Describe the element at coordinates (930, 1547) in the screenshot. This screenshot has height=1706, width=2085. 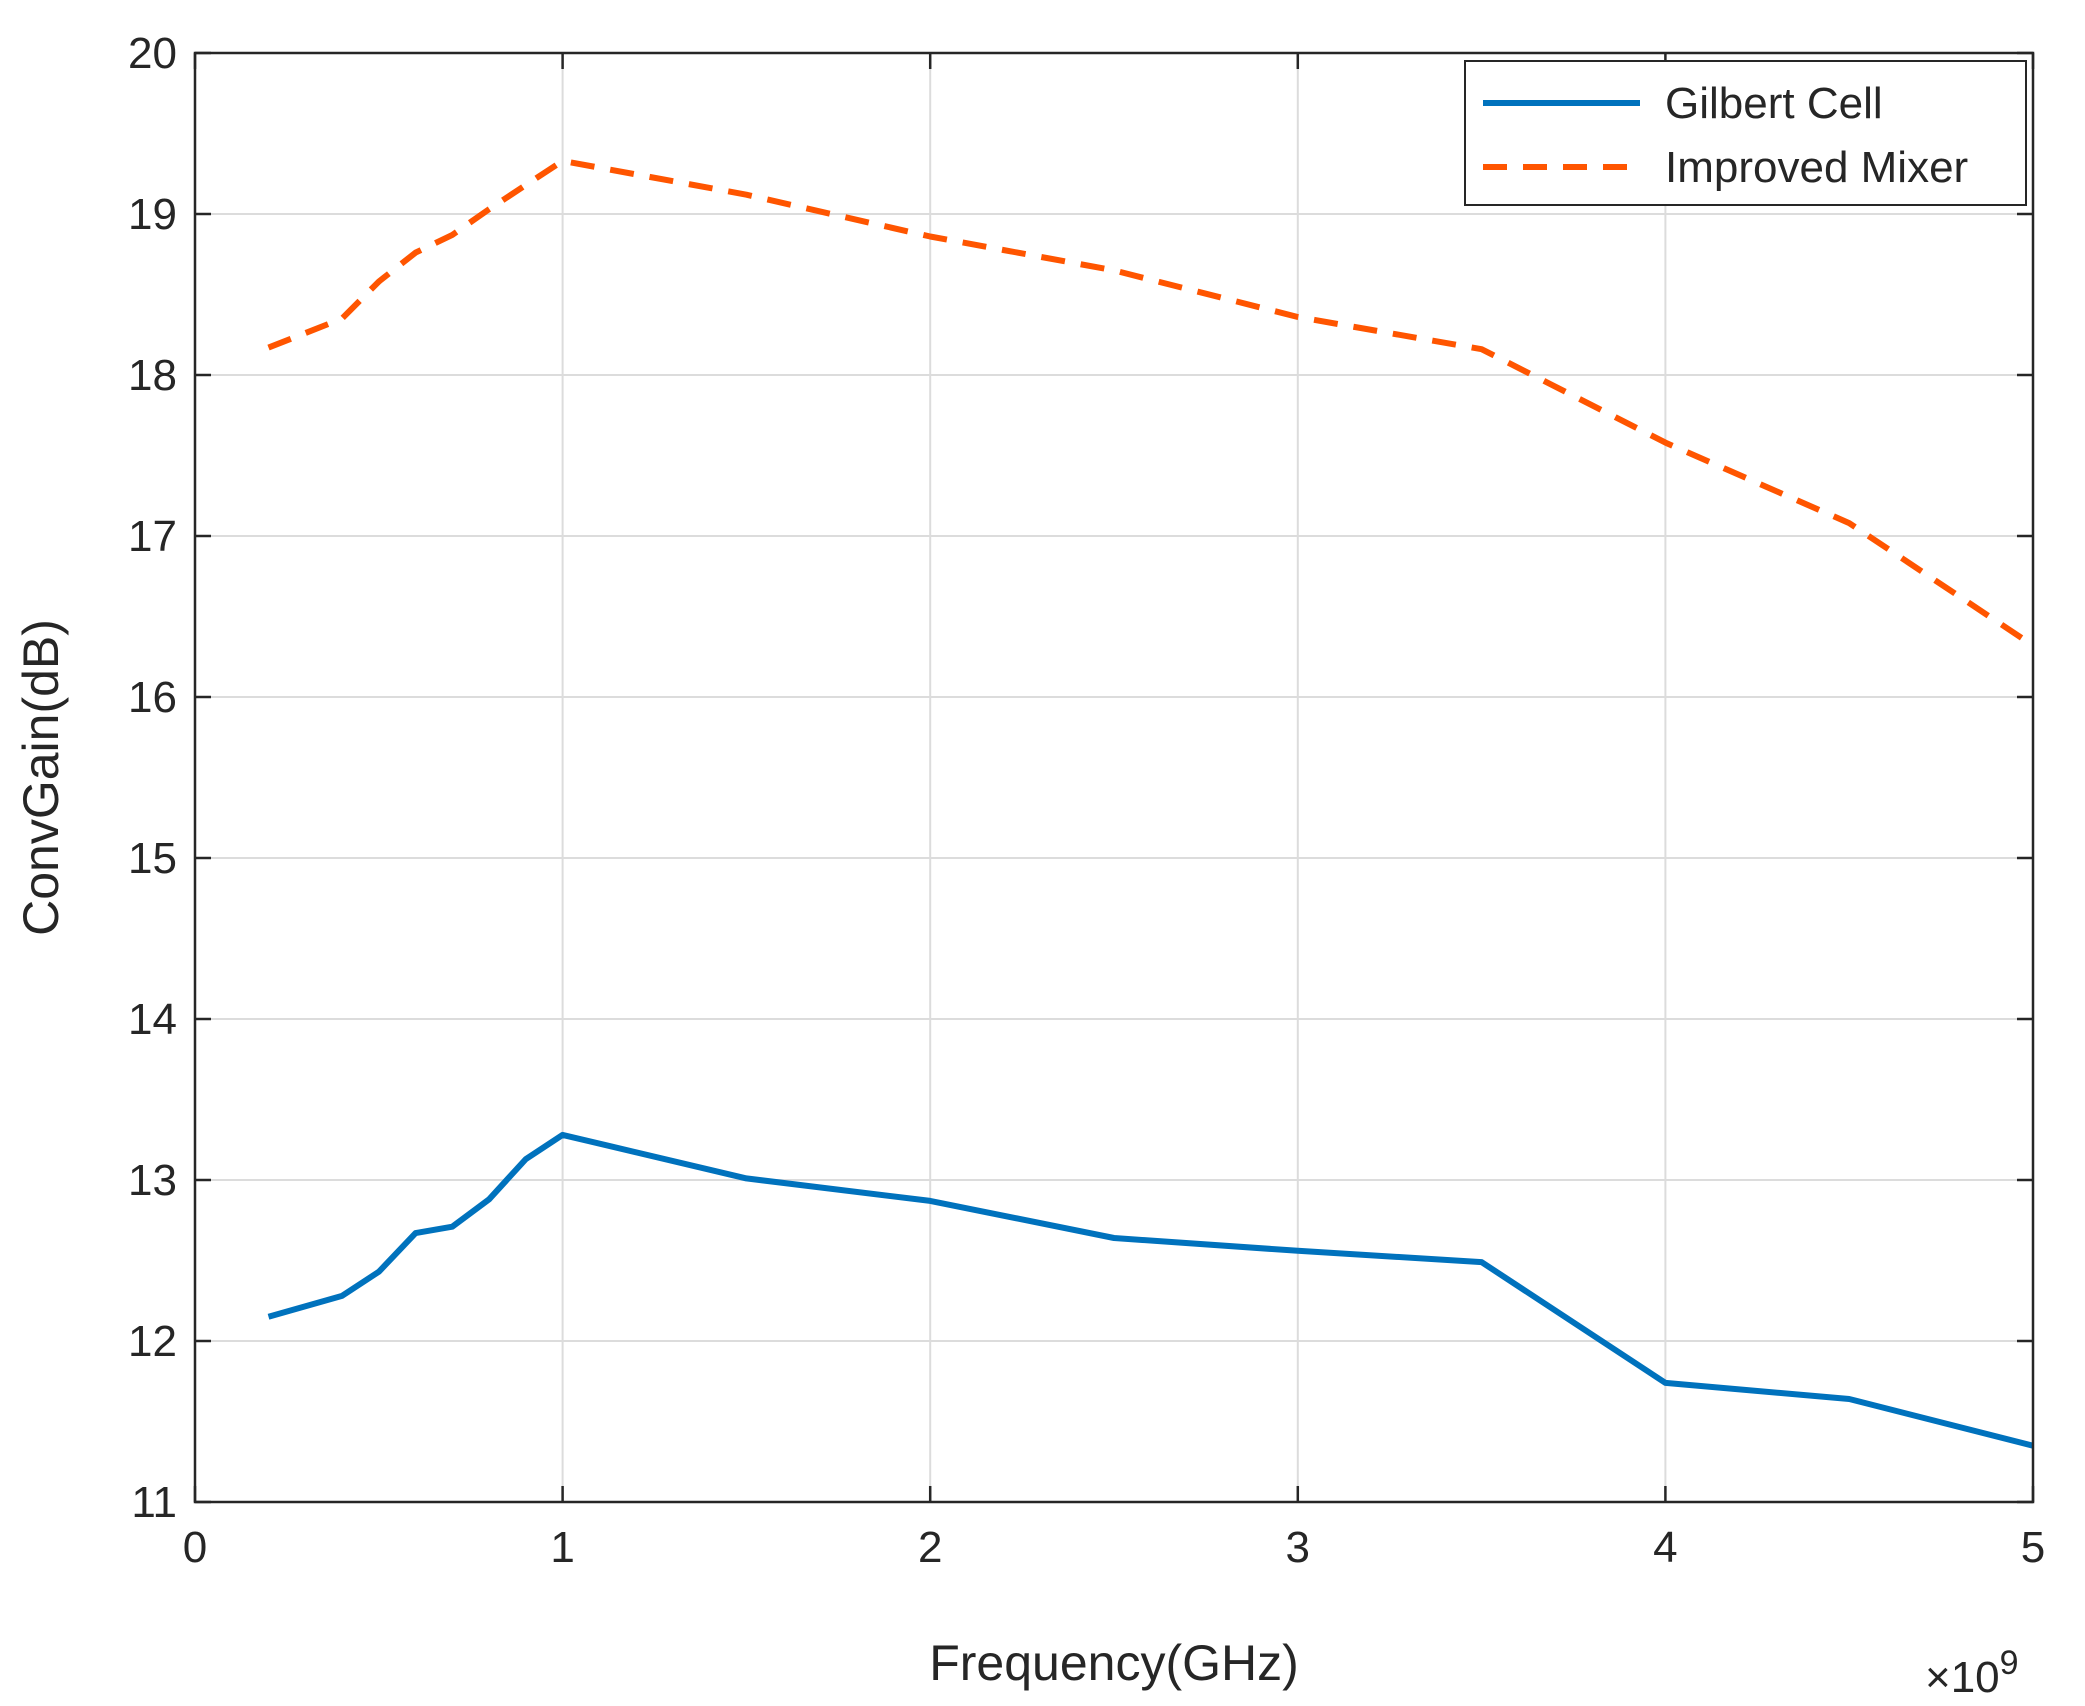
I see `x-tick-label: 2` at that location.